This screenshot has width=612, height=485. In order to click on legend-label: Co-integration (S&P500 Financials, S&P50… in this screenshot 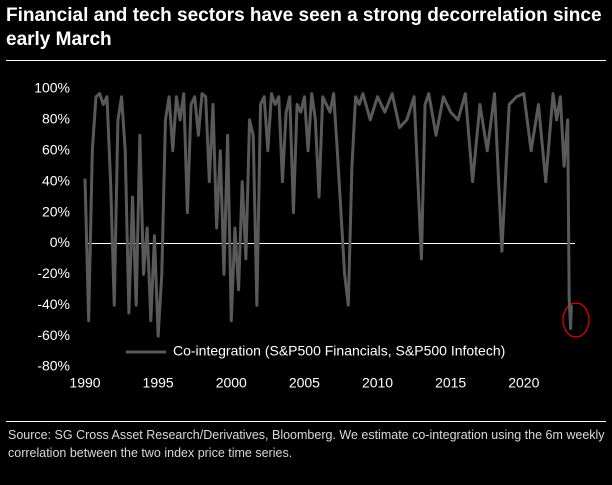, I will do `click(339, 351)`.